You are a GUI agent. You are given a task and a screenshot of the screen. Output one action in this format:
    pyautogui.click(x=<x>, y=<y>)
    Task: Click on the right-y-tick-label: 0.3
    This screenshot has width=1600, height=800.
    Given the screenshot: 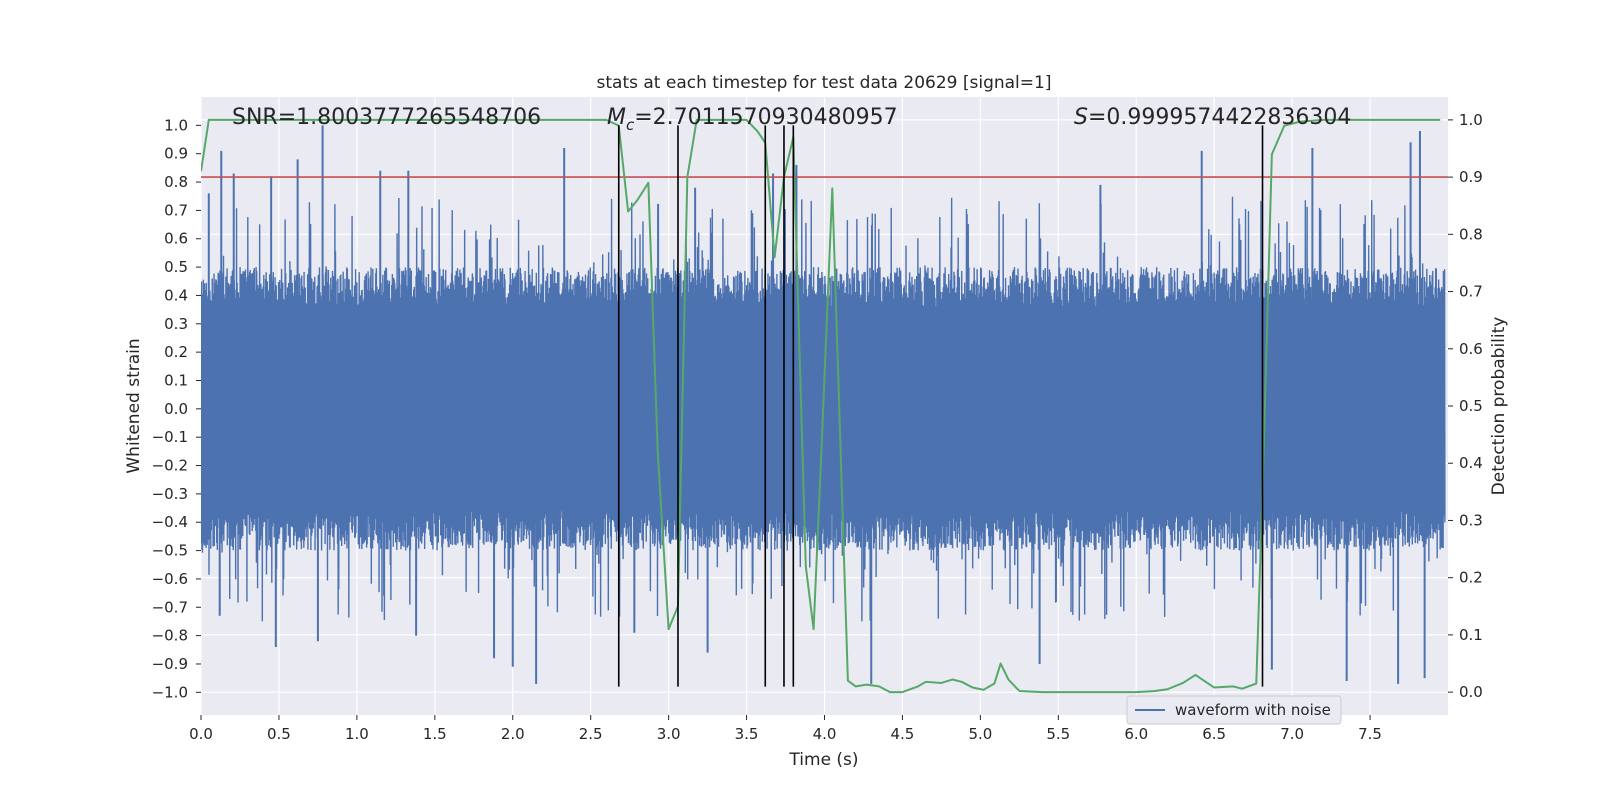 What is the action you would take?
    pyautogui.click(x=1471, y=520)
    